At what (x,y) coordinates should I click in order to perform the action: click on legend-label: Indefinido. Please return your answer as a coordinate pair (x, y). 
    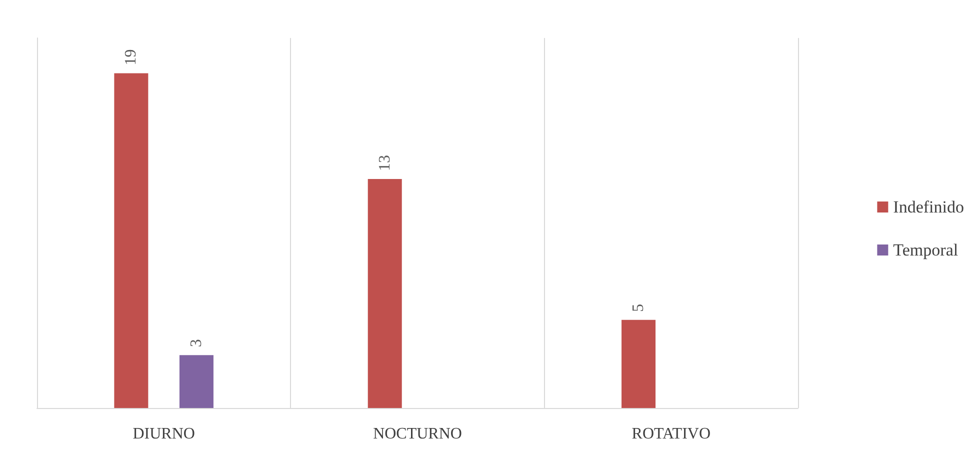
    Looking at the image, I should click on (928, 207).